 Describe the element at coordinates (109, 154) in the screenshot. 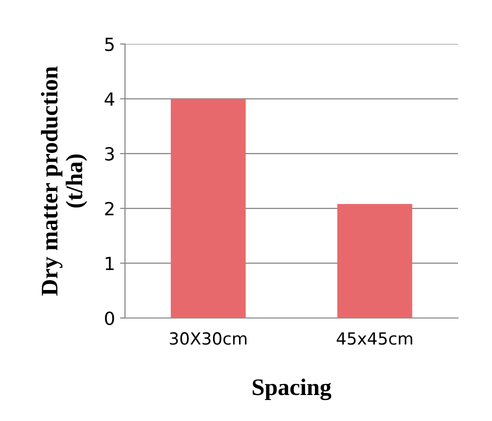

I see `y-tick-label: 3` at that location.